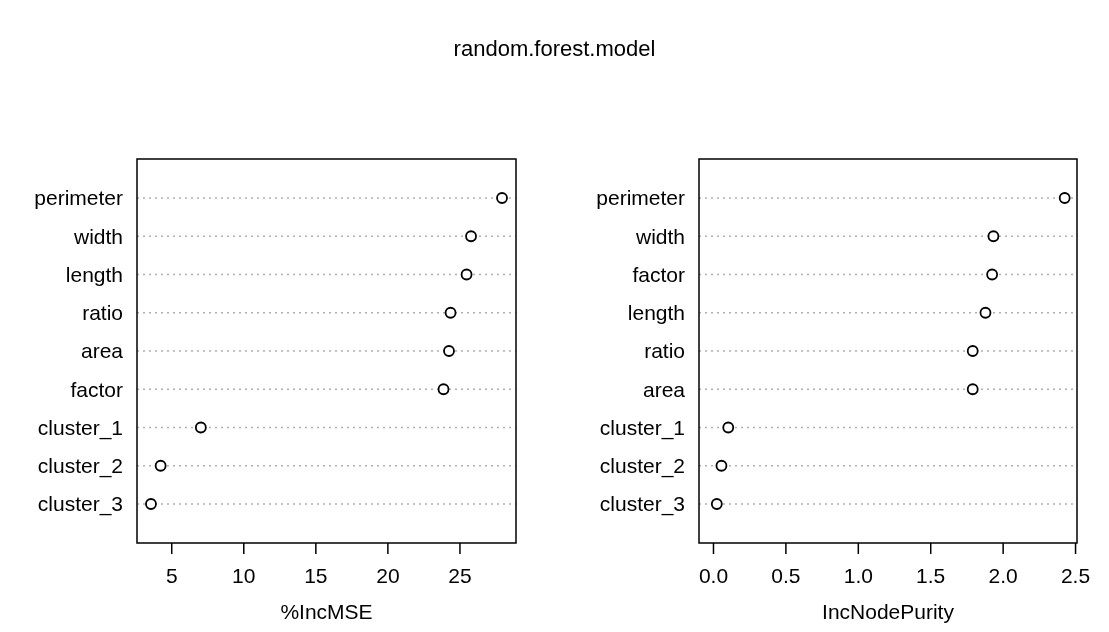 The height and width of the screenshot is (632, 1109). I want to click on x-tick-label: 0.5, so click(786, 575).